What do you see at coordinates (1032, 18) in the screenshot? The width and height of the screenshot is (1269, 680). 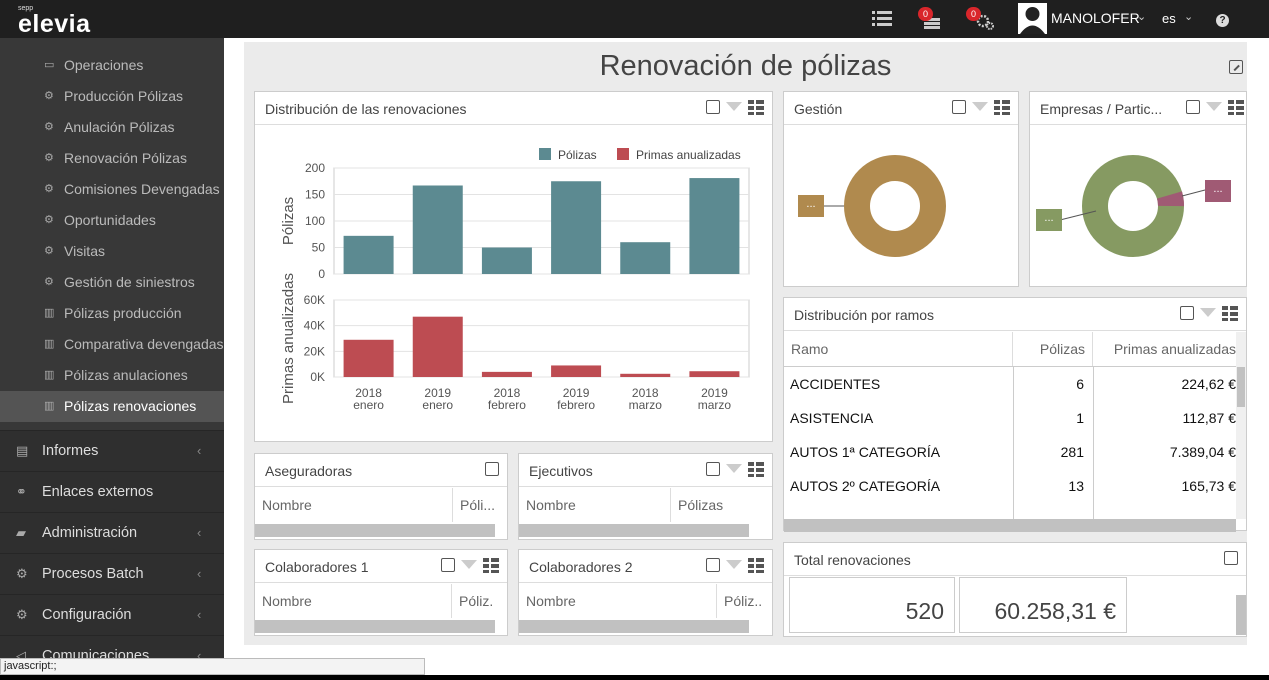 I see `avatar` at bounding box center [1032, 18].